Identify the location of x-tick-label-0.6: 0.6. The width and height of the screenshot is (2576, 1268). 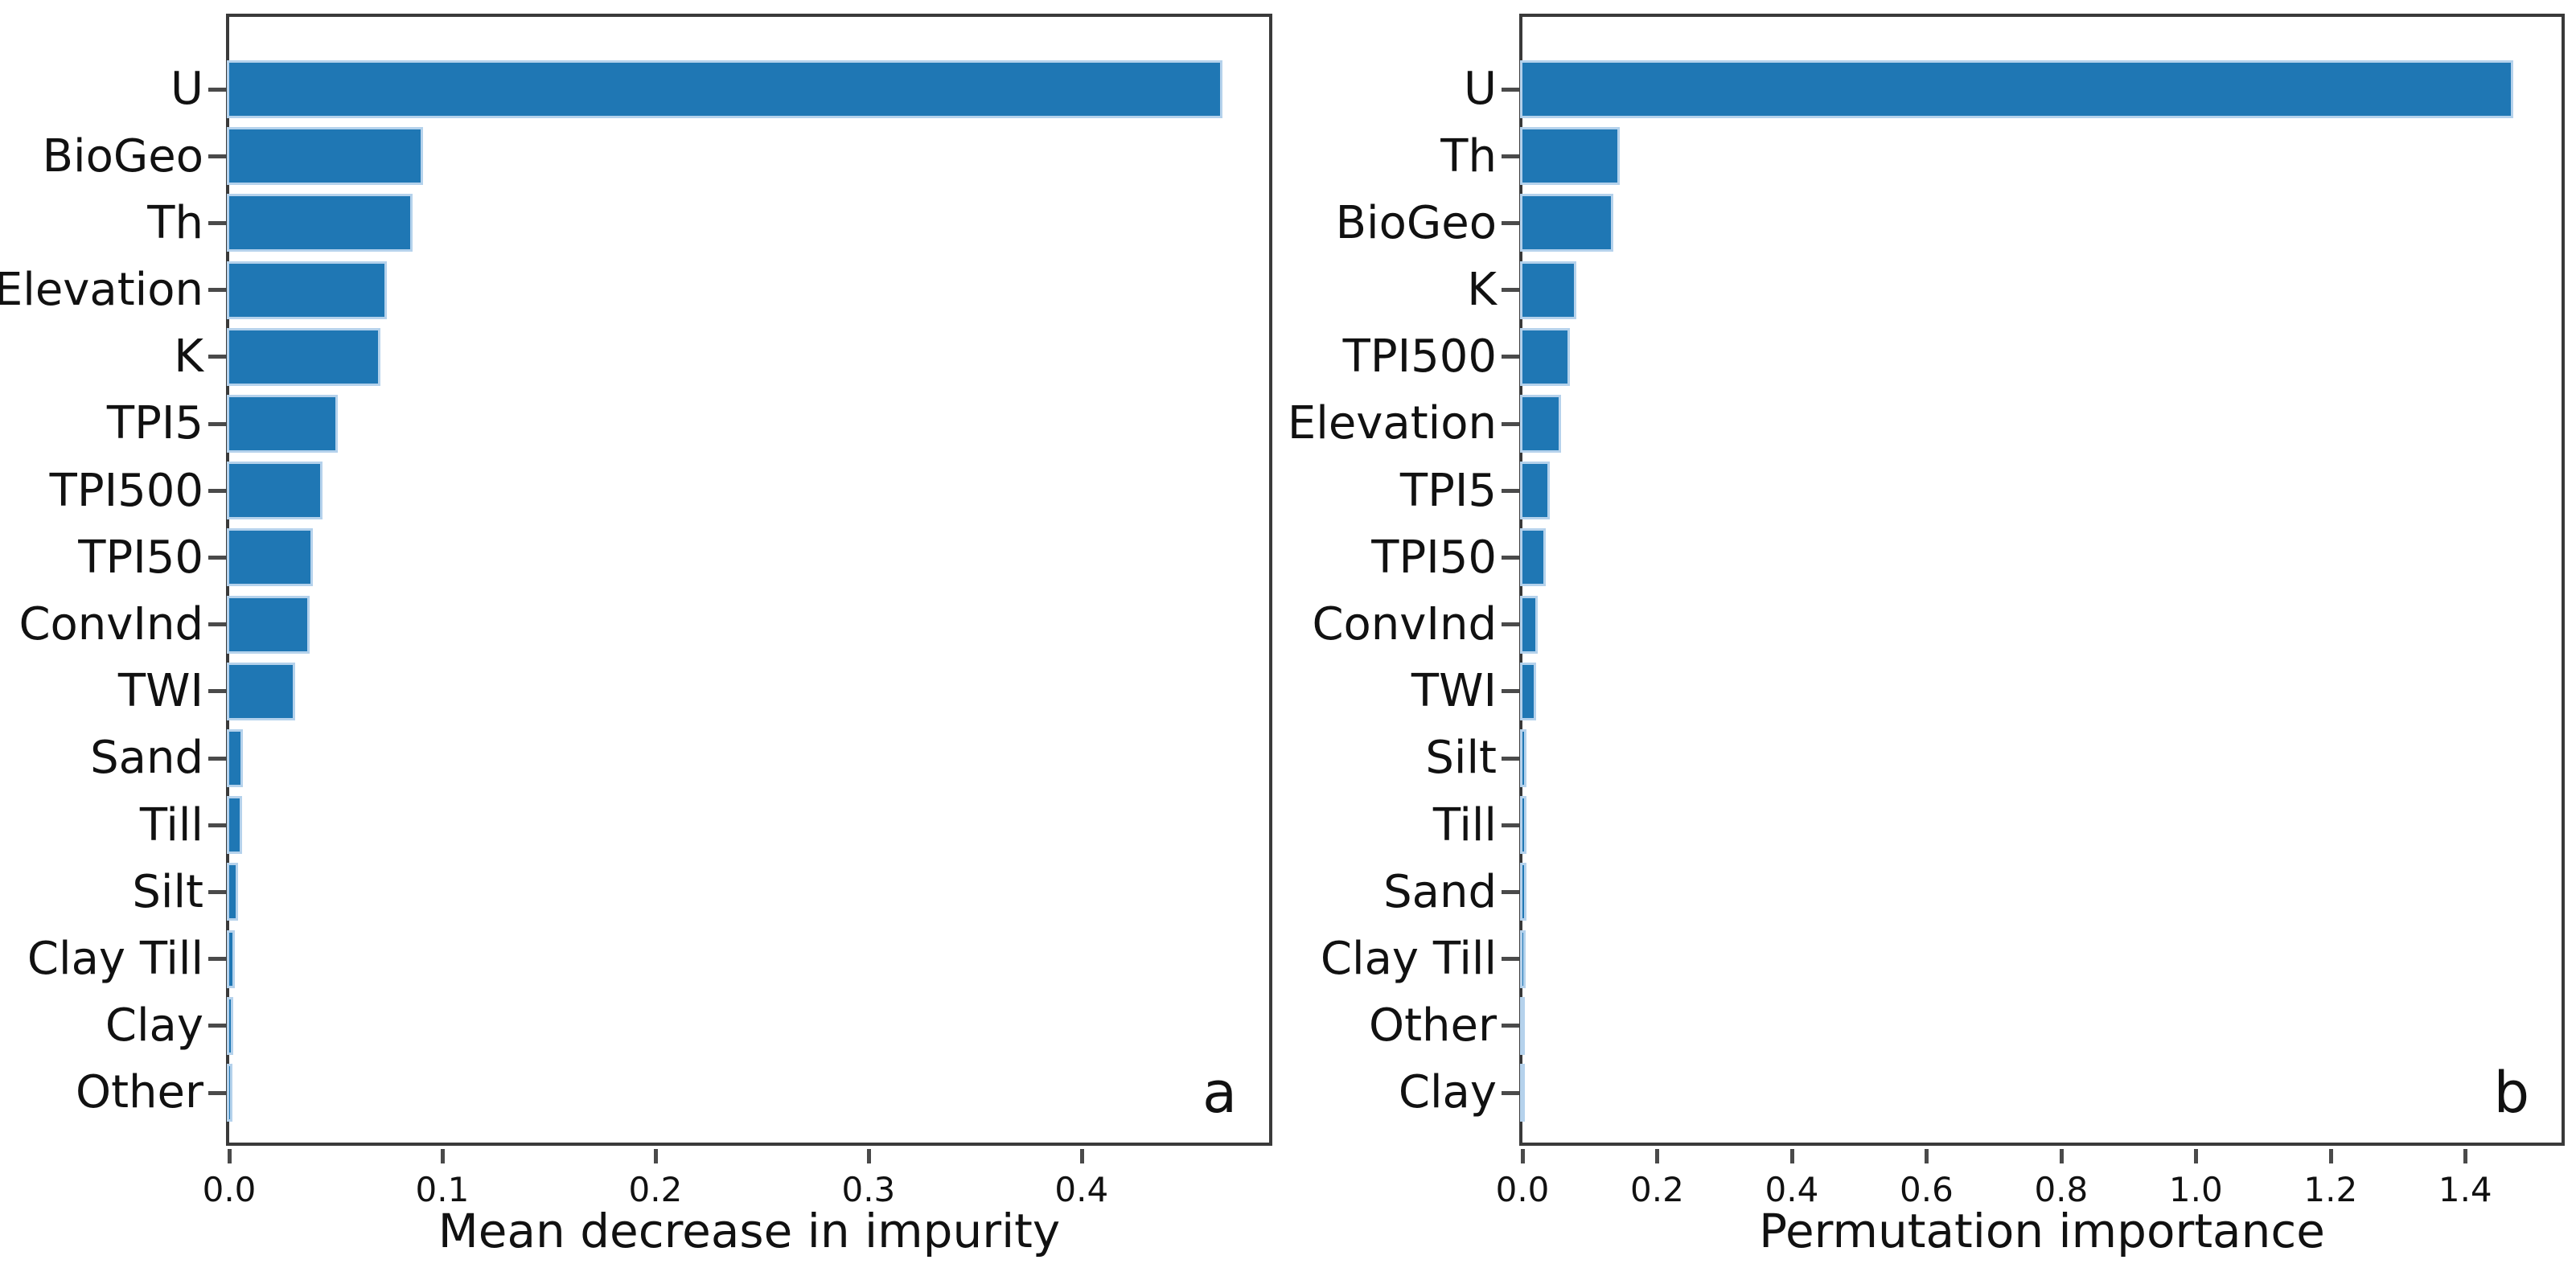
(1926, 1189).